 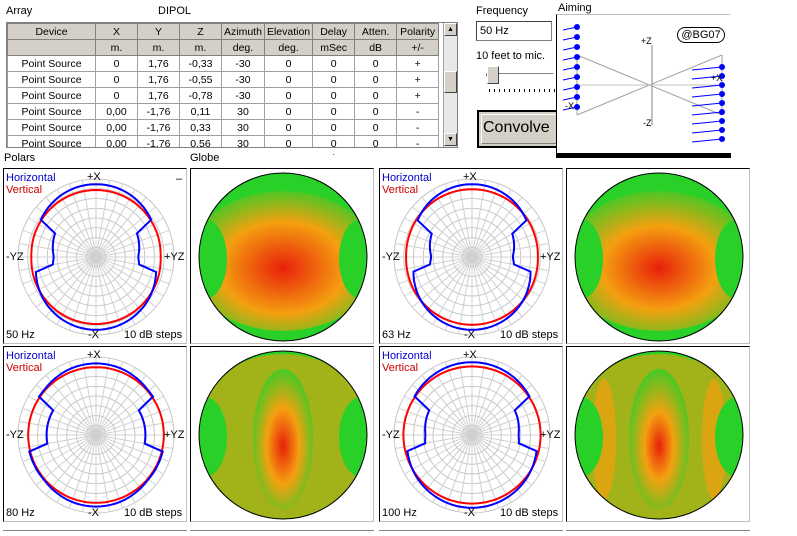 What do you see at coordinates (288, 31) in the screenshot?
I see `cell: Elevation` at bounding box center [288, 31].